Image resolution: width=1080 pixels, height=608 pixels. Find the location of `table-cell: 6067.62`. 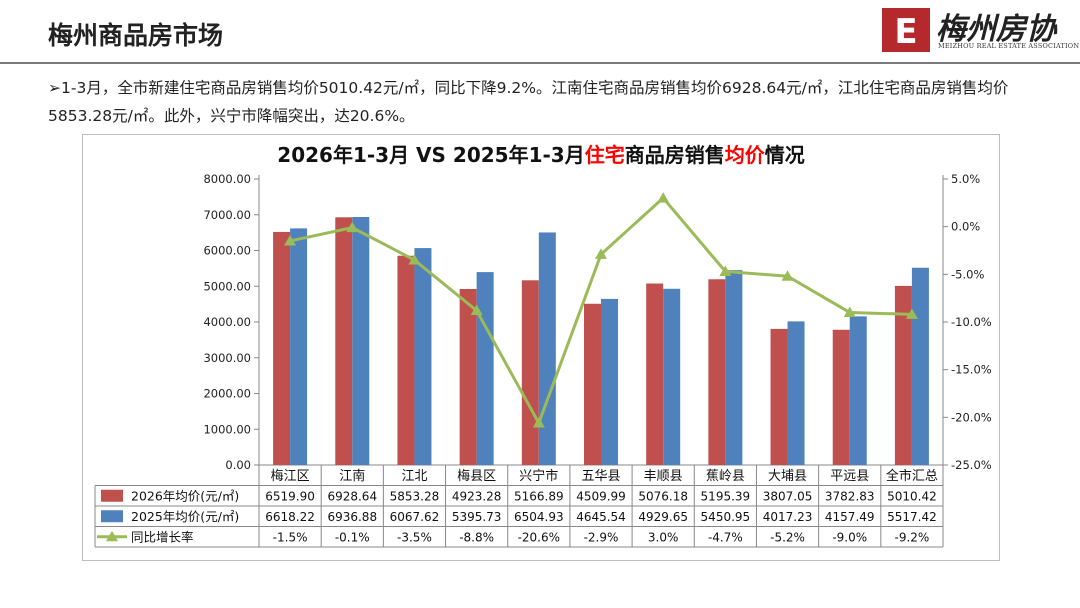

table-cell: 6067.62 is located at coordinates (415, 517).